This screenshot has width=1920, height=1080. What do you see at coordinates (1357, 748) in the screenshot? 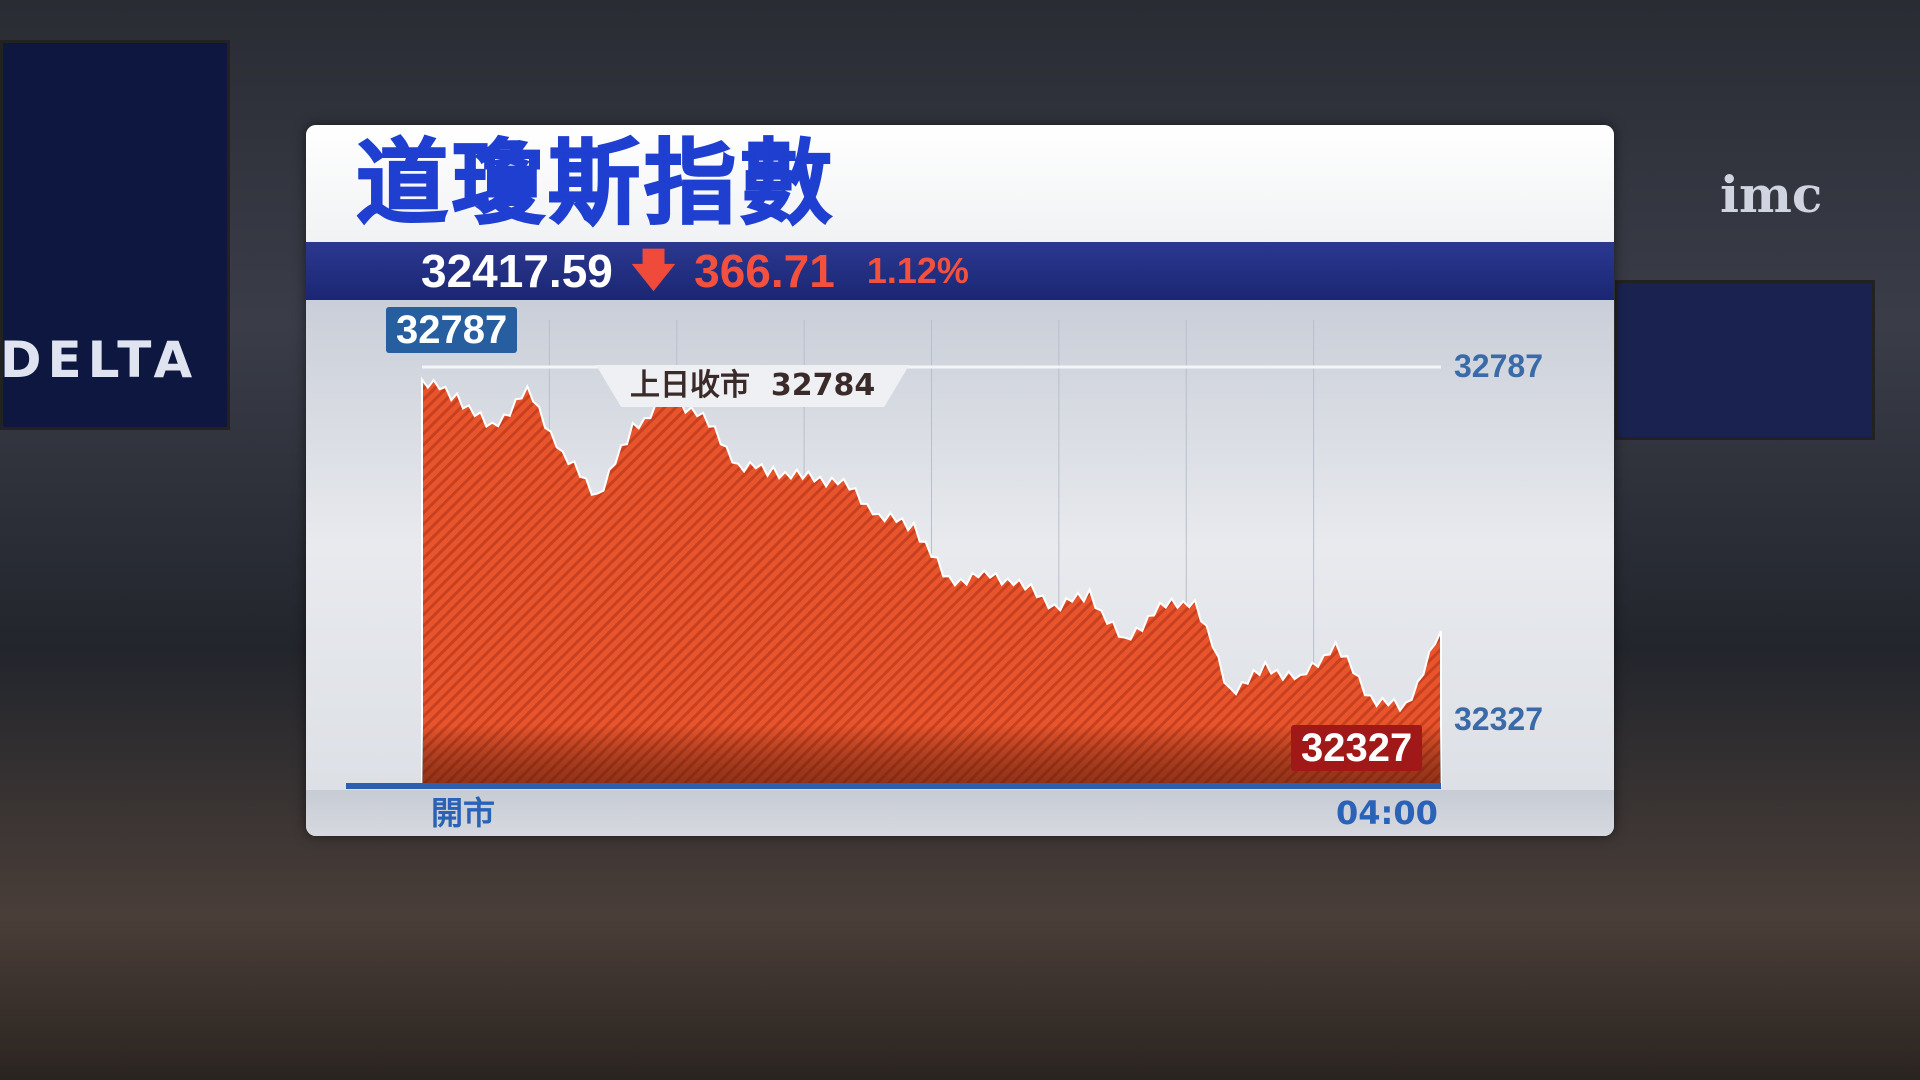
I see `low-value-tag: 32327` at bounding box center [1357, 748].